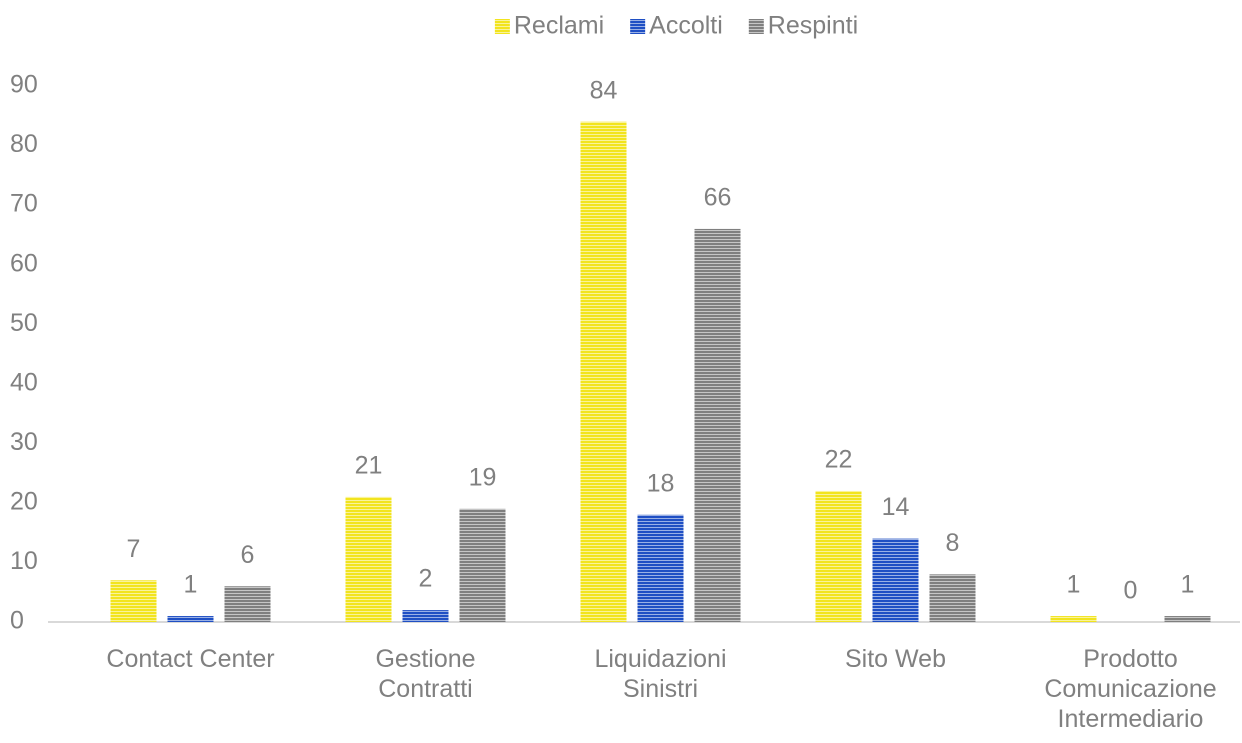  I want to click on y-tick-label: 40, so click(24, 382).